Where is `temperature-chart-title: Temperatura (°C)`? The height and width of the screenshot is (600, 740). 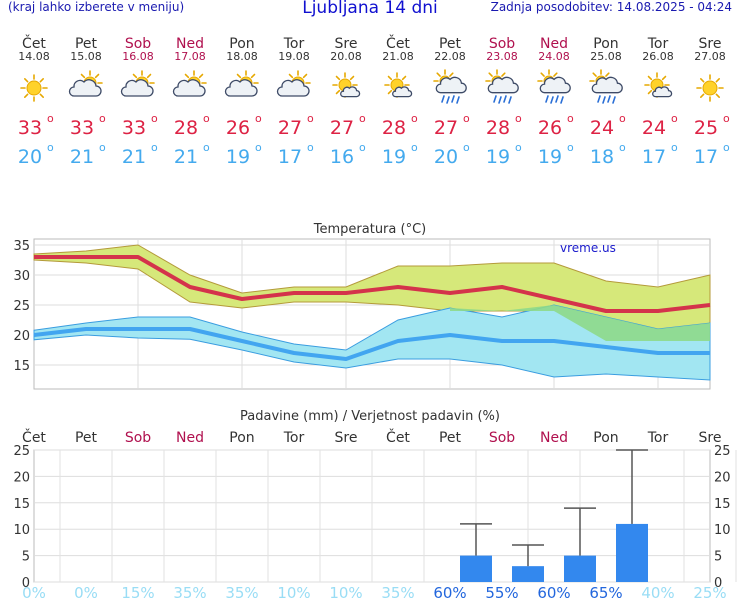
temperature-chart-title: Temperatura (°C) is located at coordinates (369, 229).